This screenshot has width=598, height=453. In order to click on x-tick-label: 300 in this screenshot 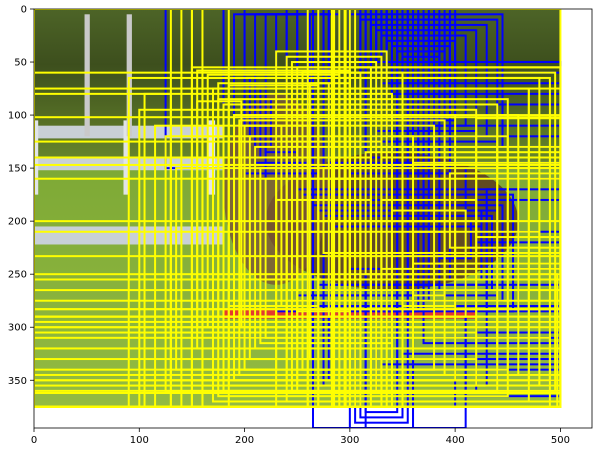, I will do `click(349, 440)`.